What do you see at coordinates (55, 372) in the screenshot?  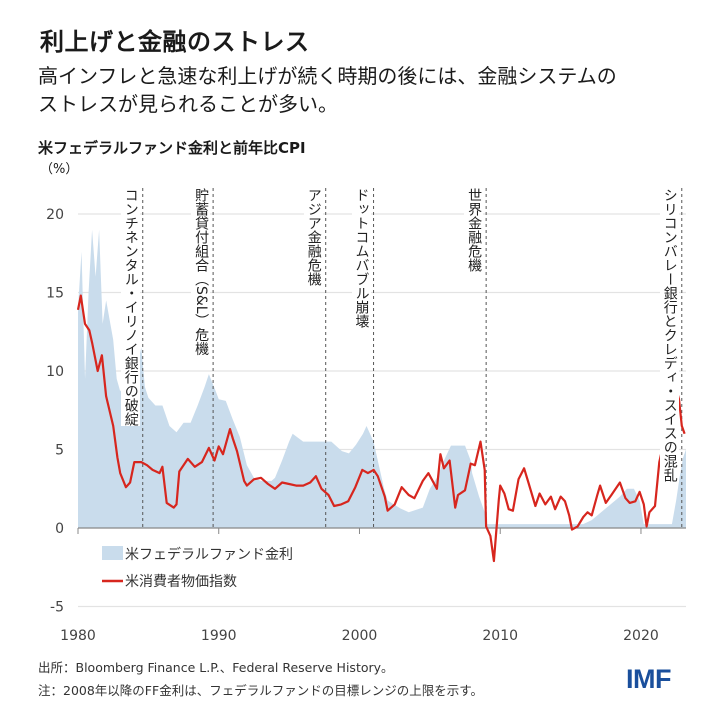 I see `y-tick-label: 10` at bounding box center [55, 372].